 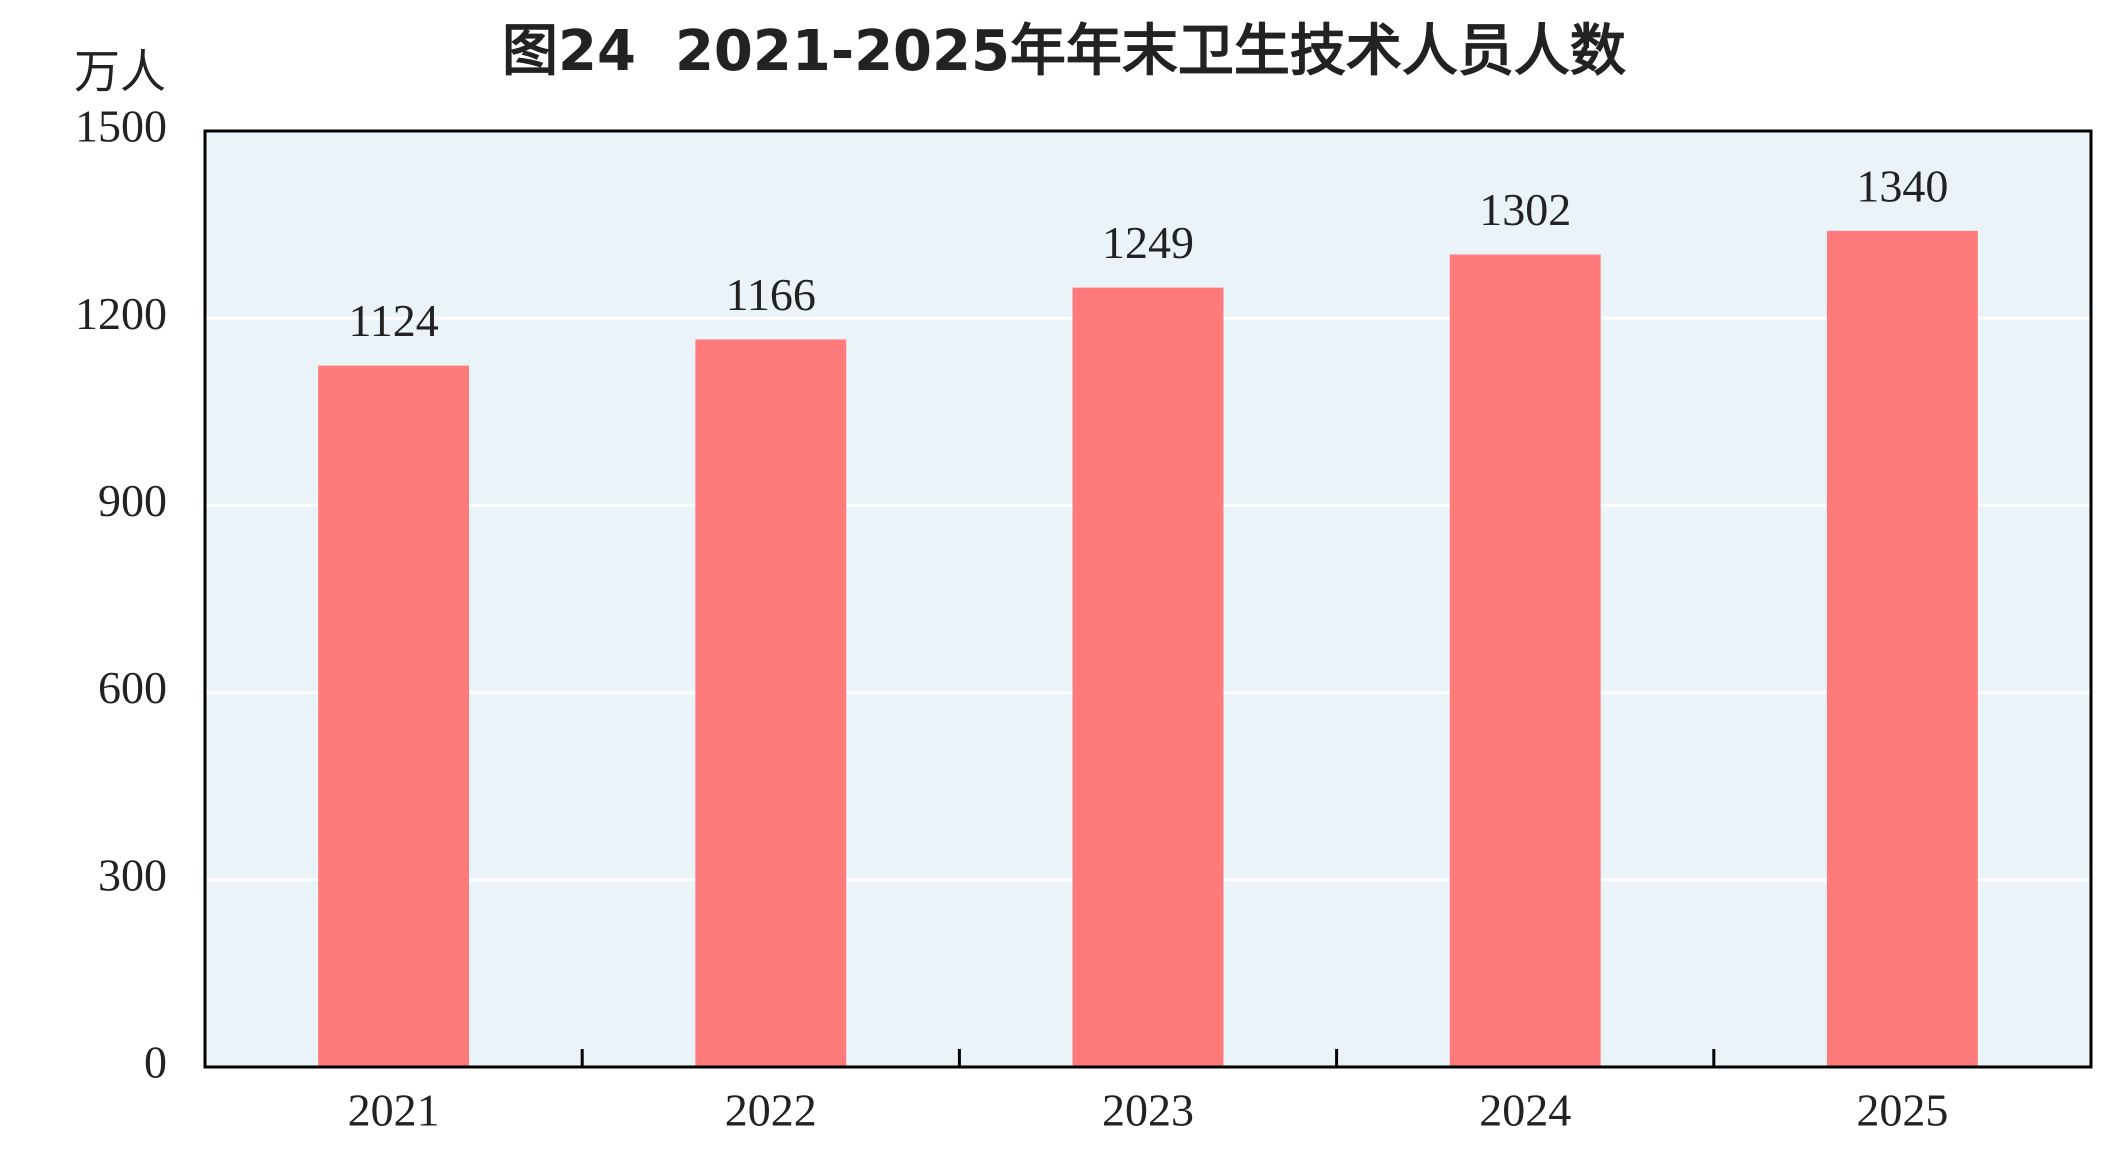 What do you see at coordinates (132, 500) in the screenshot?
I see `y-tick-label: 900` at bounding box center [132, 500].